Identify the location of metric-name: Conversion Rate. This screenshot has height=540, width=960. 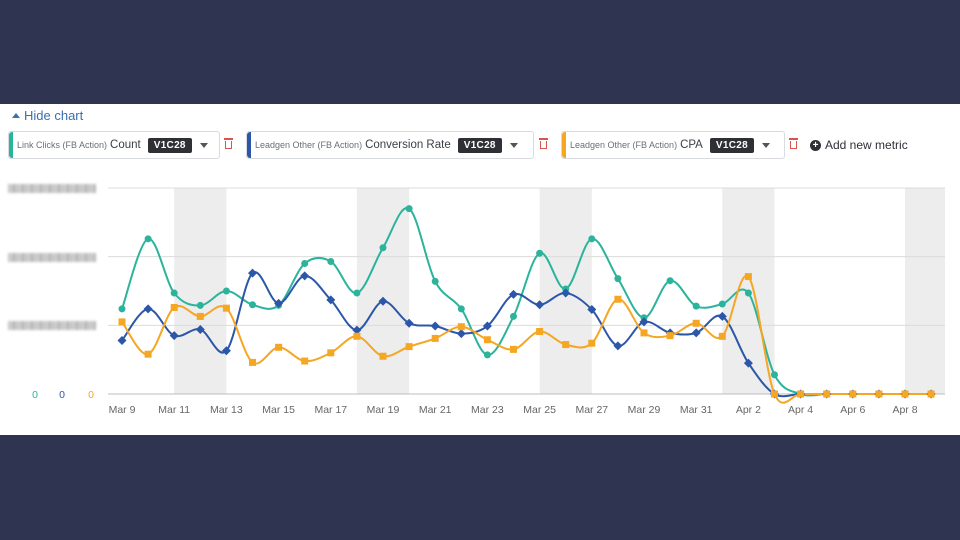
(408, 145).